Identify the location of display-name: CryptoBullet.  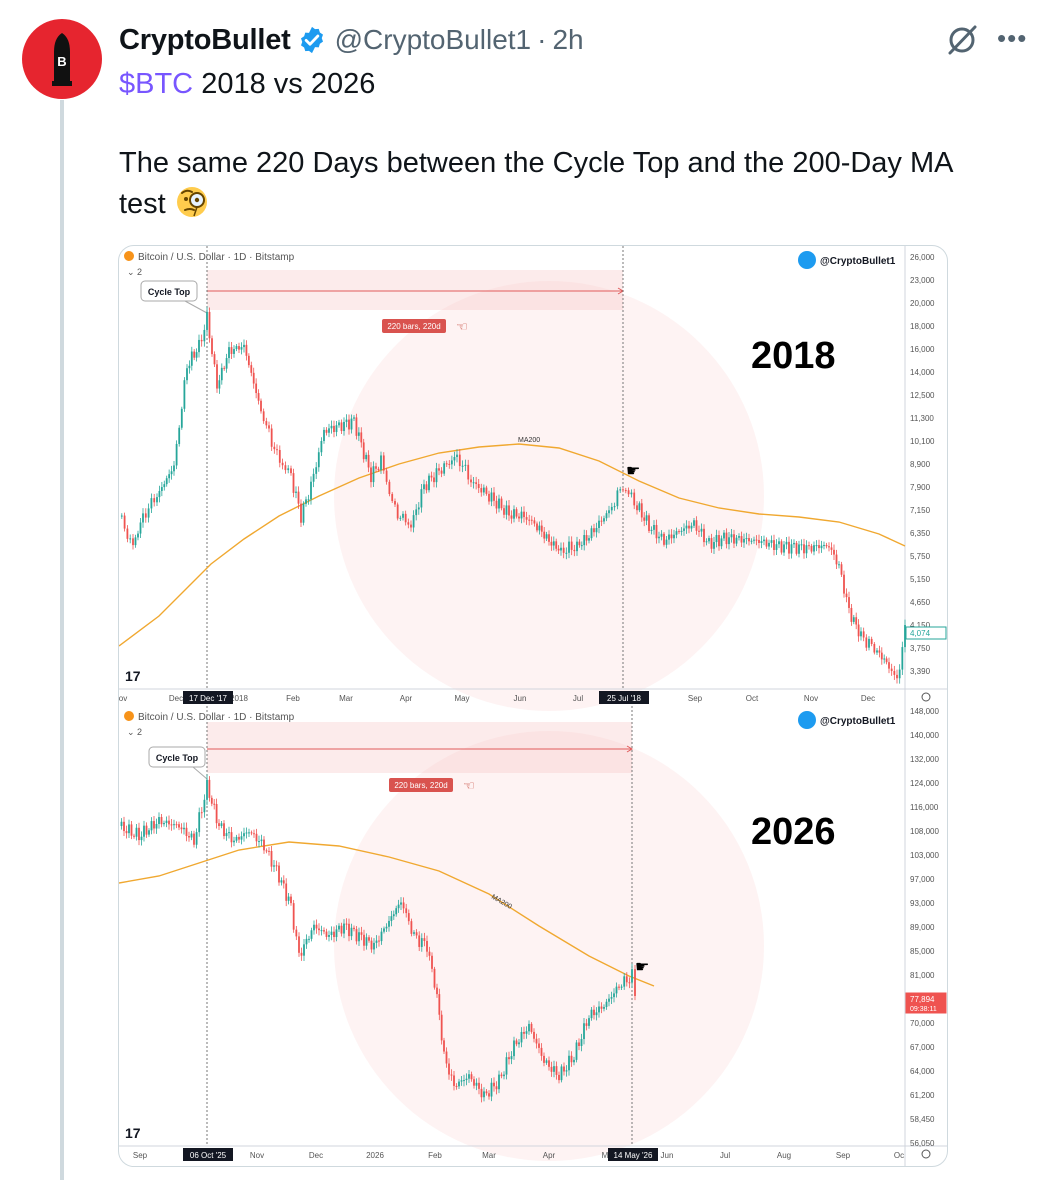
(205, 39).